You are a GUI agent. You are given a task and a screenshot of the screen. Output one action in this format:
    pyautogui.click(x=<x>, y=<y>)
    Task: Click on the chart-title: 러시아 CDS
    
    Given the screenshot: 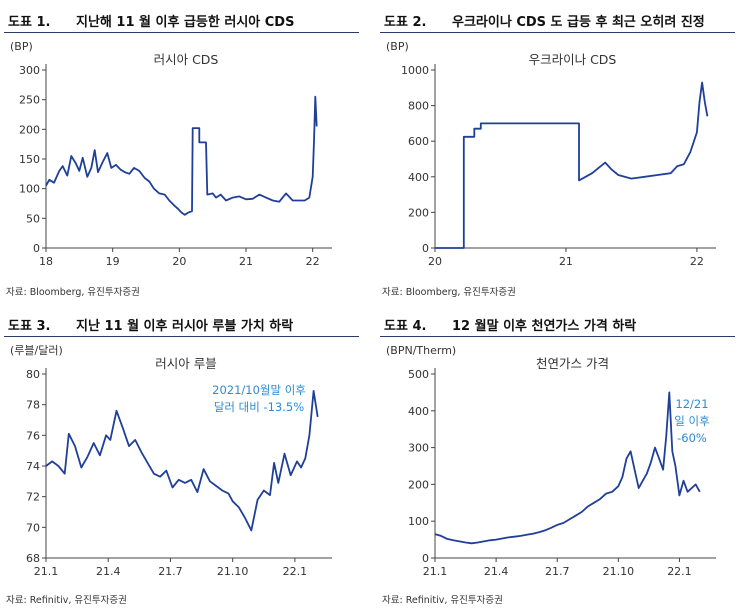 What is the action you would take?
    pyautogui.click(x=186, y=59)
    